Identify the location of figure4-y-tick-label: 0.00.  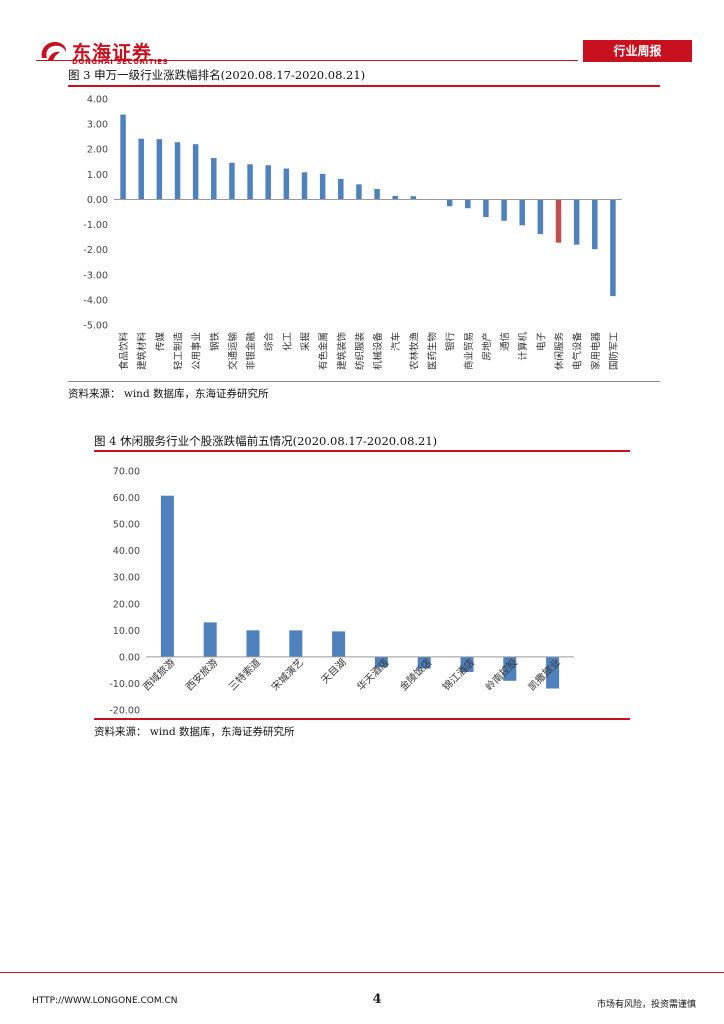
(129, 657).